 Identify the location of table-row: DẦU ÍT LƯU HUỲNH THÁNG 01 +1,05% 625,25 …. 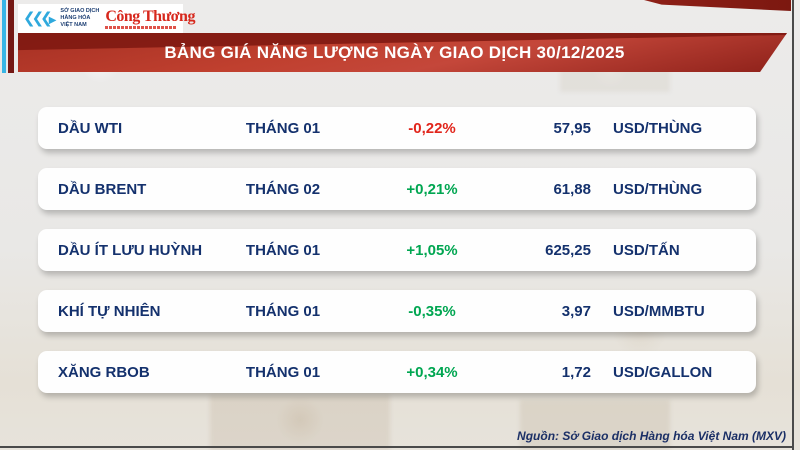
(397, 250).